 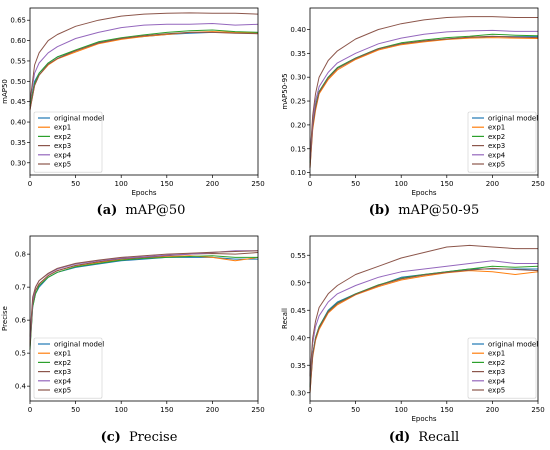 I want to click on y-tick-label-d-4: 0.50, so click(x=298, y=283).